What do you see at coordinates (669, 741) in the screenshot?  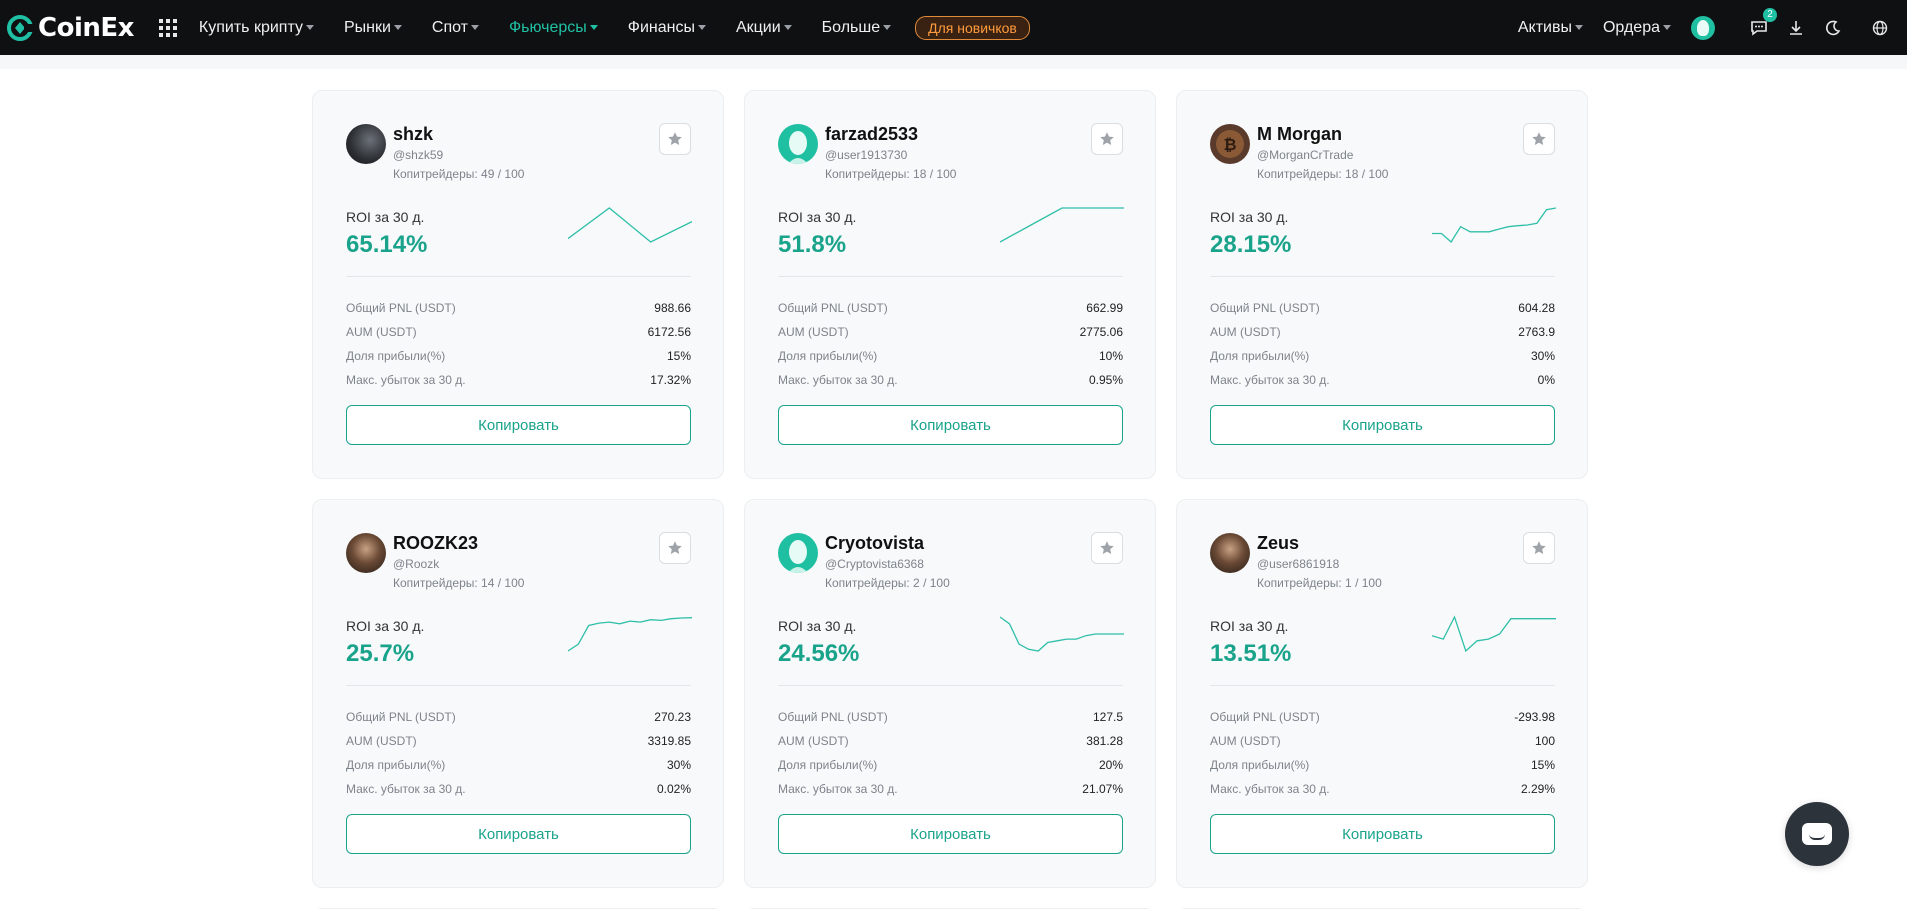 I see `stat-value: 3319.85` at bounding box center [669, 741].